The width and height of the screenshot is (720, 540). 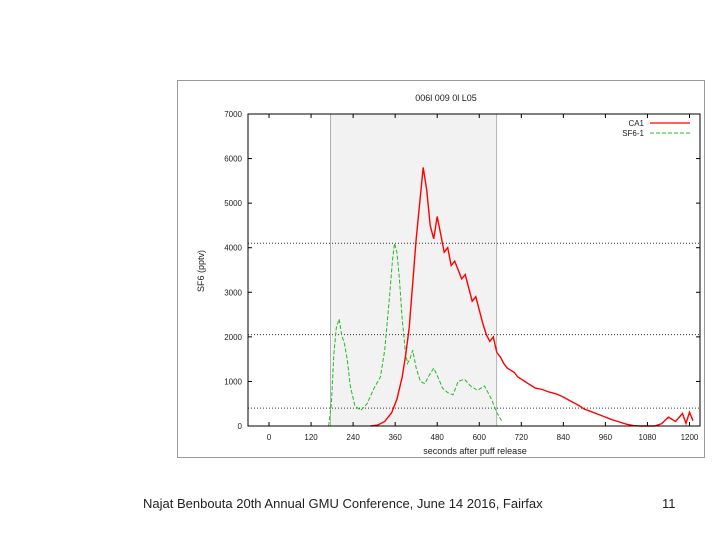 I want to click on y-tick-label: 1000, so click(x=233, y=381).